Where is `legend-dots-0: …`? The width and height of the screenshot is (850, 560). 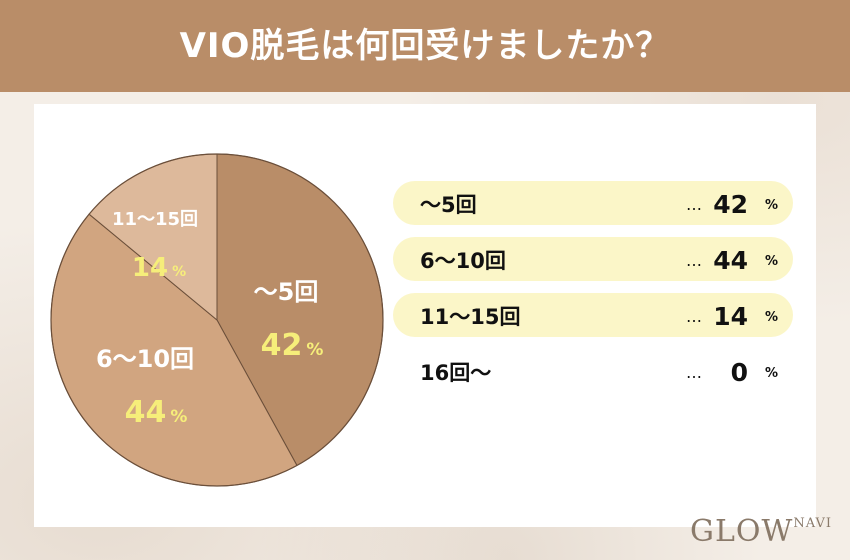 legend-dots-0: … is located at coordinates (694, 204).